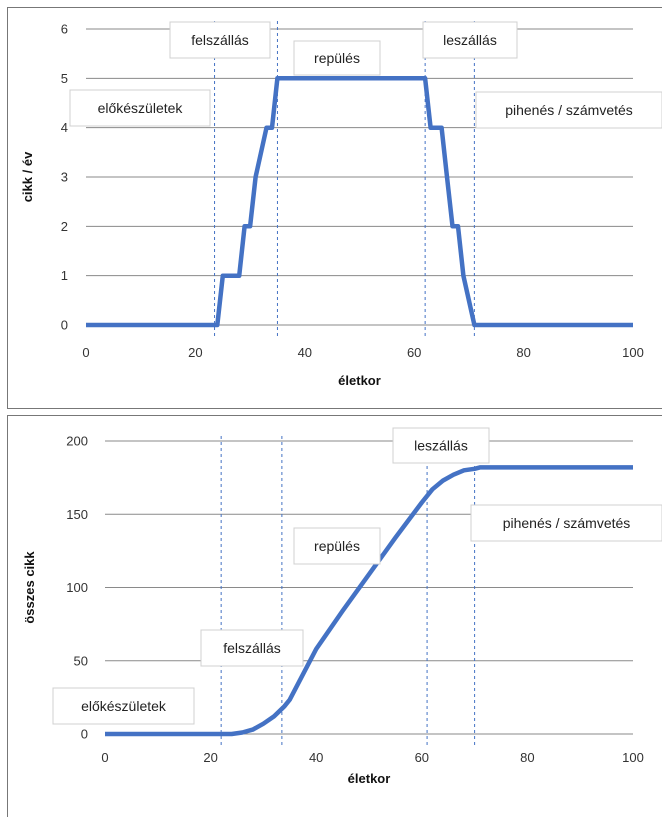 Image resolution: width=662 pixels, height=817 pixels. Describe the element at coordinates (64, 226) in the screenshot. I see `y-tick-label: 2` at that location.